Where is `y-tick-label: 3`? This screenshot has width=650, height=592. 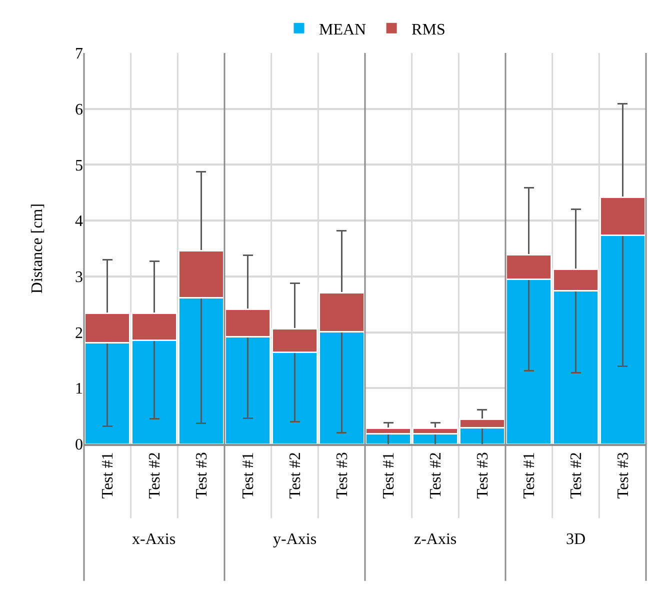 y-tick-label: 3 is located at coordinates (79, 277).